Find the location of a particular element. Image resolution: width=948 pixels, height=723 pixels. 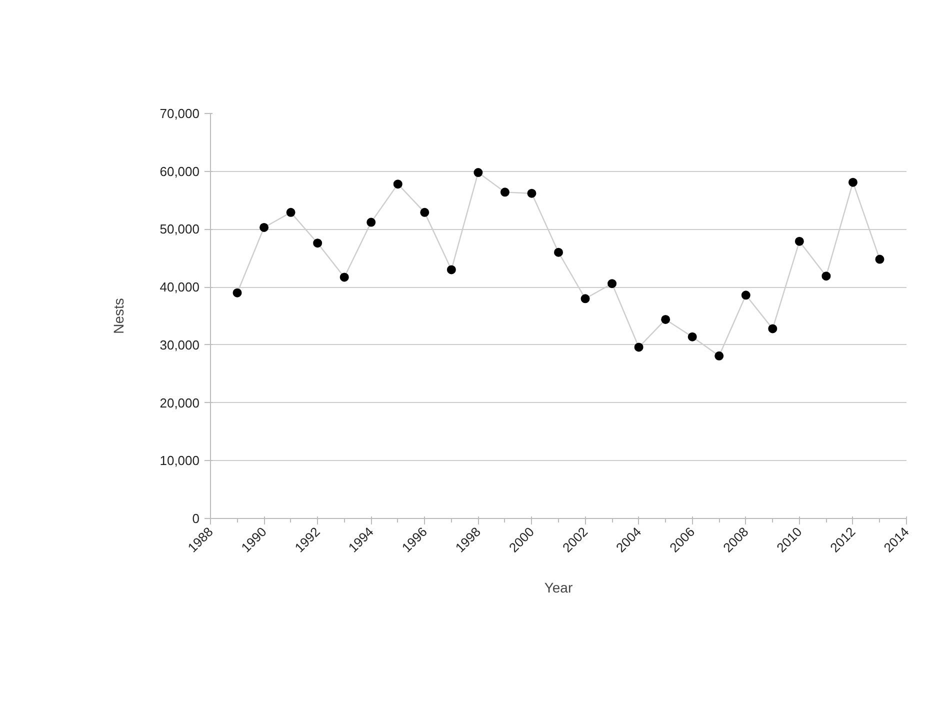

y-tick-label: 40,000 is located at coordinates (180, 287).